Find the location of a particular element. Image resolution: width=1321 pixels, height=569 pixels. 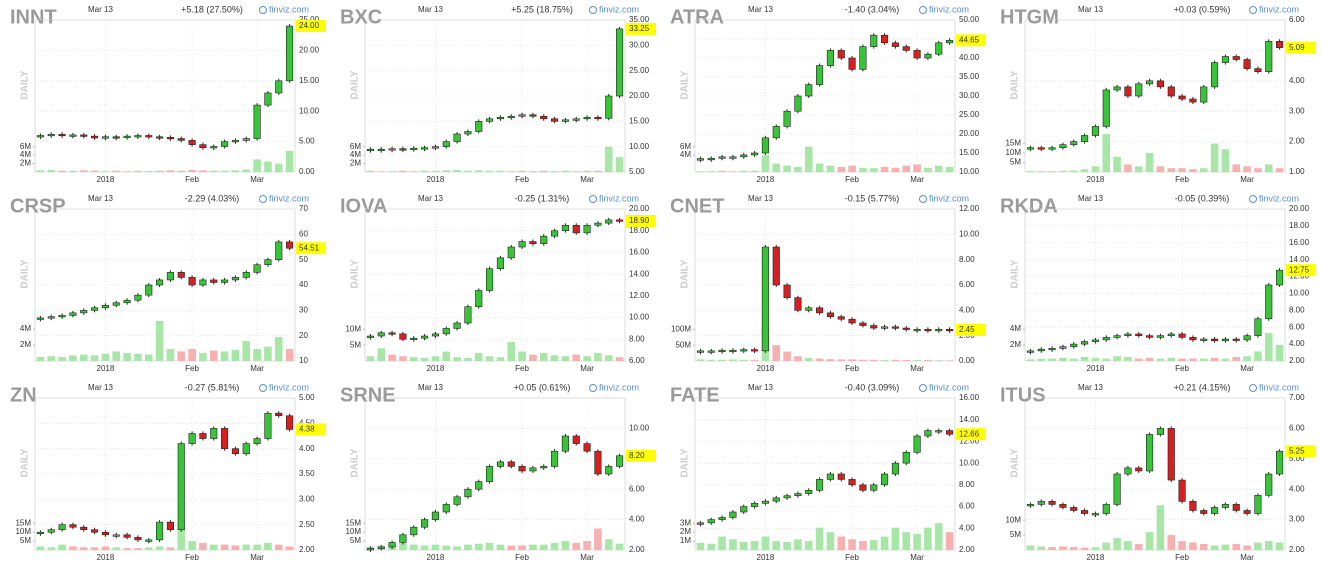

volume-tick-label: 2M is located at coordinates (25, 344).